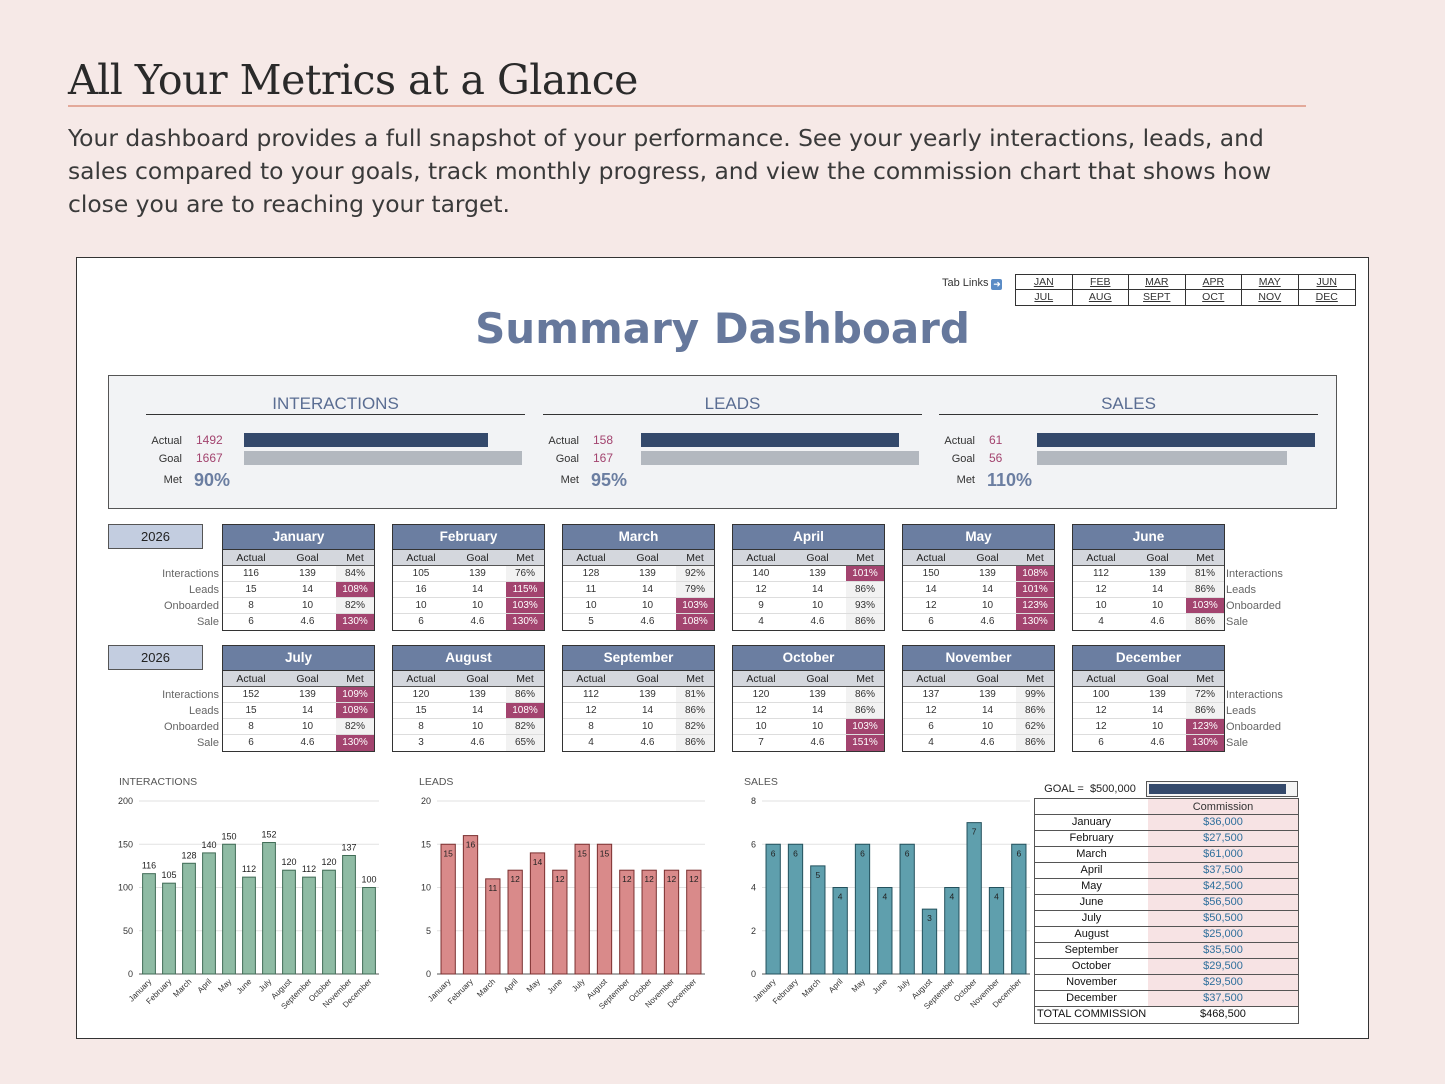  I want to click on met-cell: 82%, so click(525, 726).